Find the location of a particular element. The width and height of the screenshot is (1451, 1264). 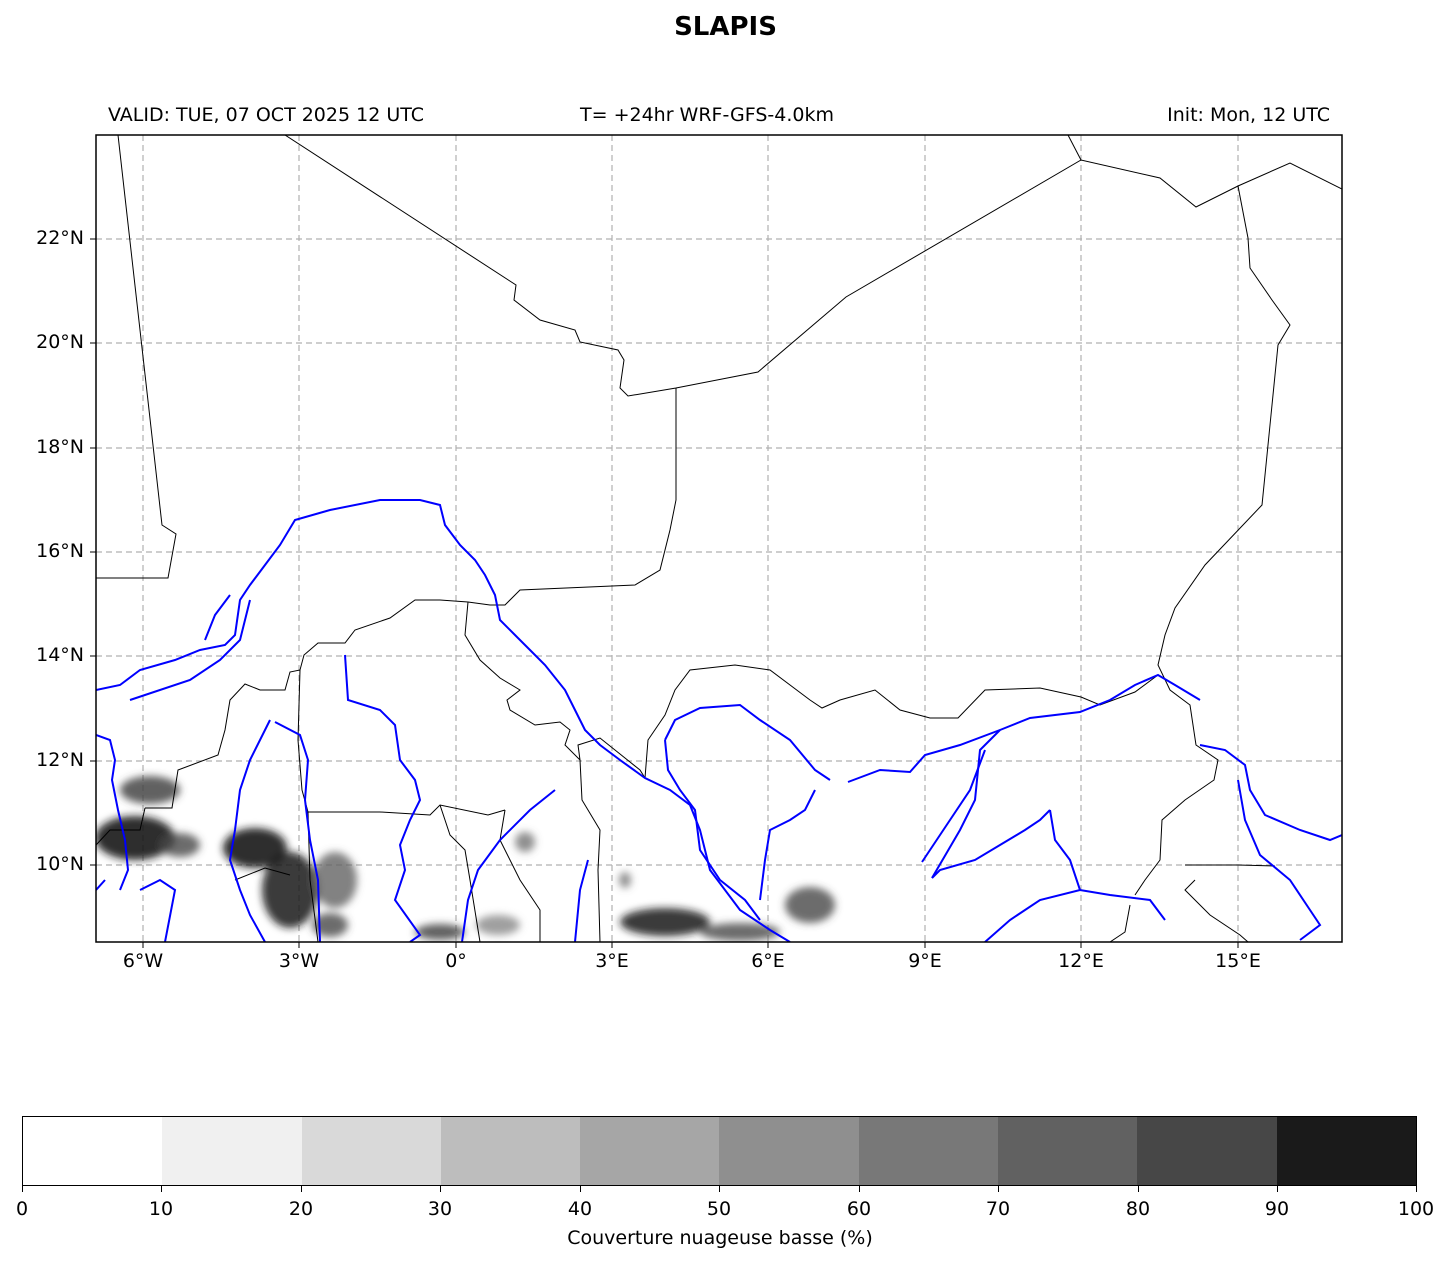

colorbar-title: Couverture nuageuse basse (%) is located at coordinates (720, 1238).